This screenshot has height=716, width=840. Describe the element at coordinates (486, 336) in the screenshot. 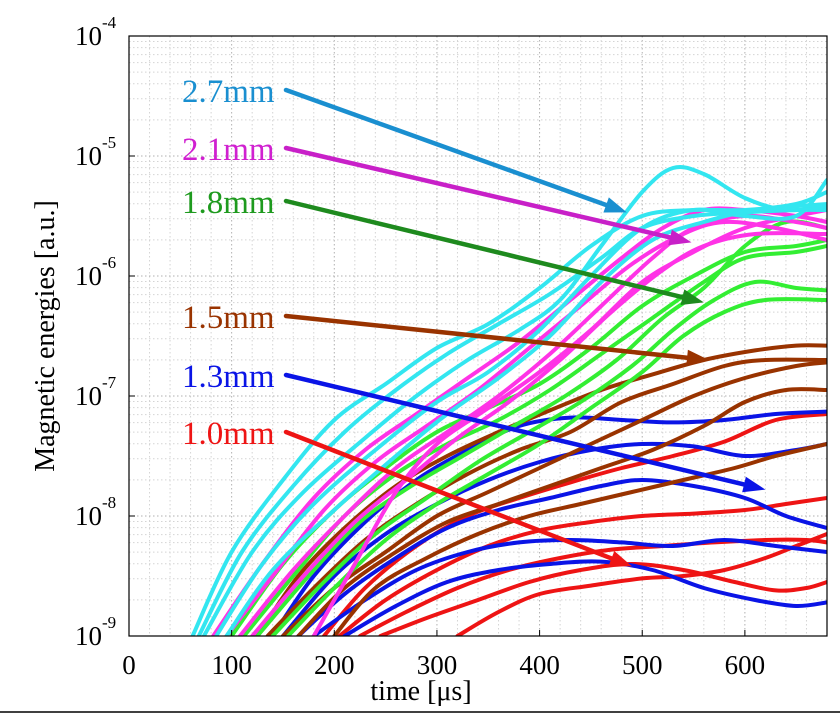

I see `arrow-line-1-5mm` at that location.